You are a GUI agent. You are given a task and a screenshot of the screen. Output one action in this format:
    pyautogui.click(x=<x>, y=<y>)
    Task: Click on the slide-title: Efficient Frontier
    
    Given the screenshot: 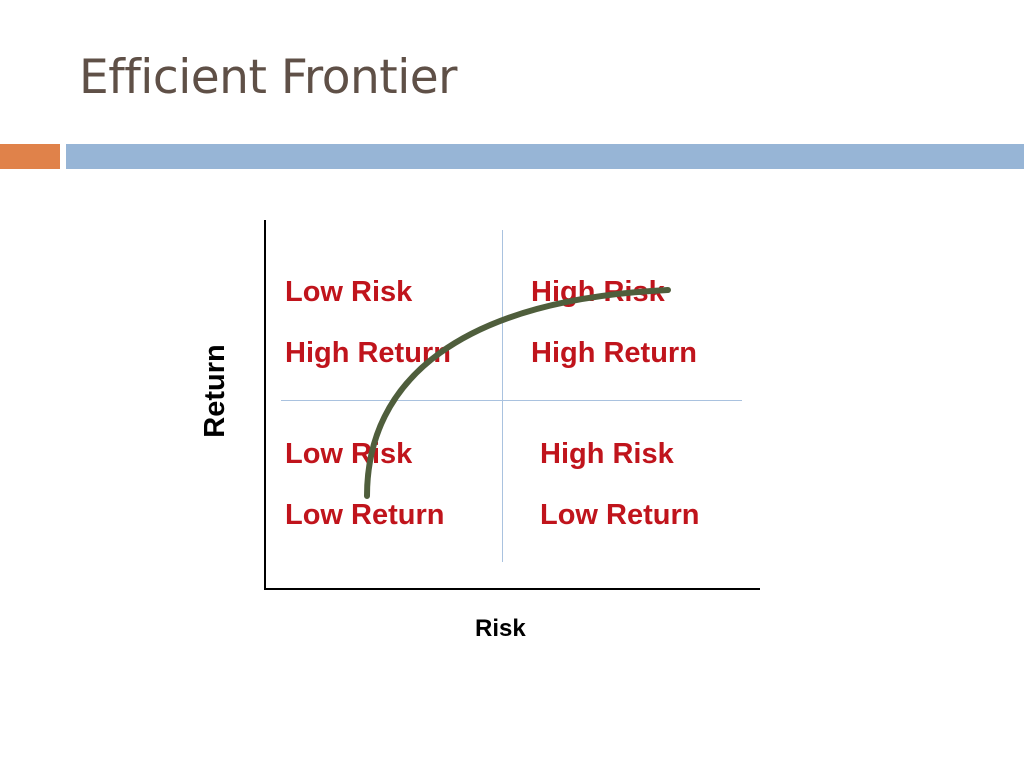 What is the action you would take?
    pyautogui.click(x=268, y=77)
    